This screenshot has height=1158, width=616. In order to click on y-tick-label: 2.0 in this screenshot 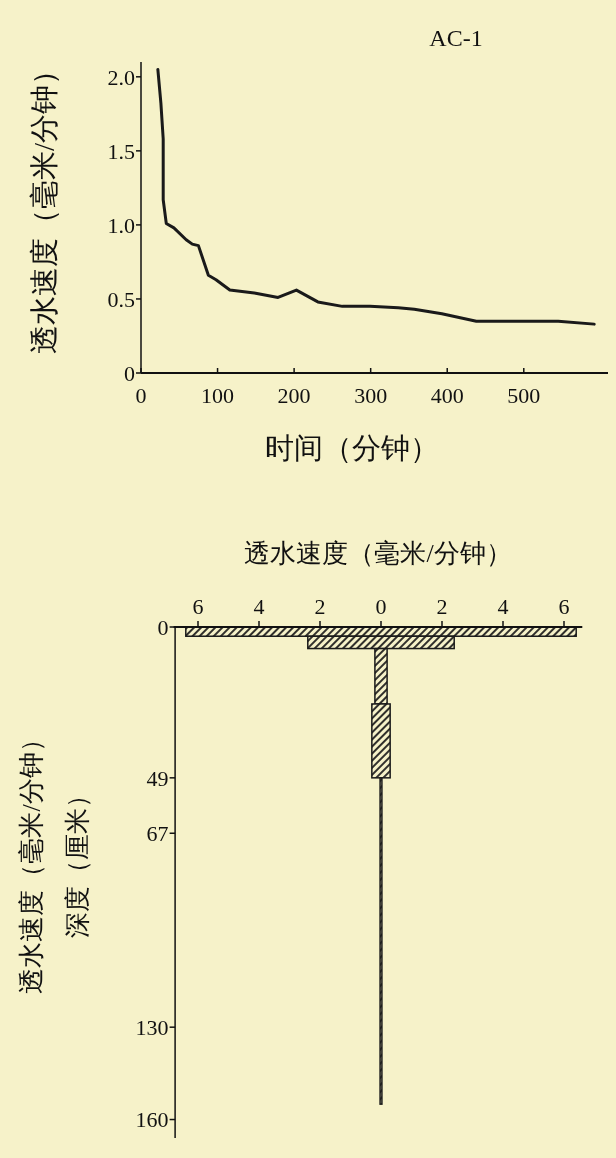, I will do `click(121, 77)`.